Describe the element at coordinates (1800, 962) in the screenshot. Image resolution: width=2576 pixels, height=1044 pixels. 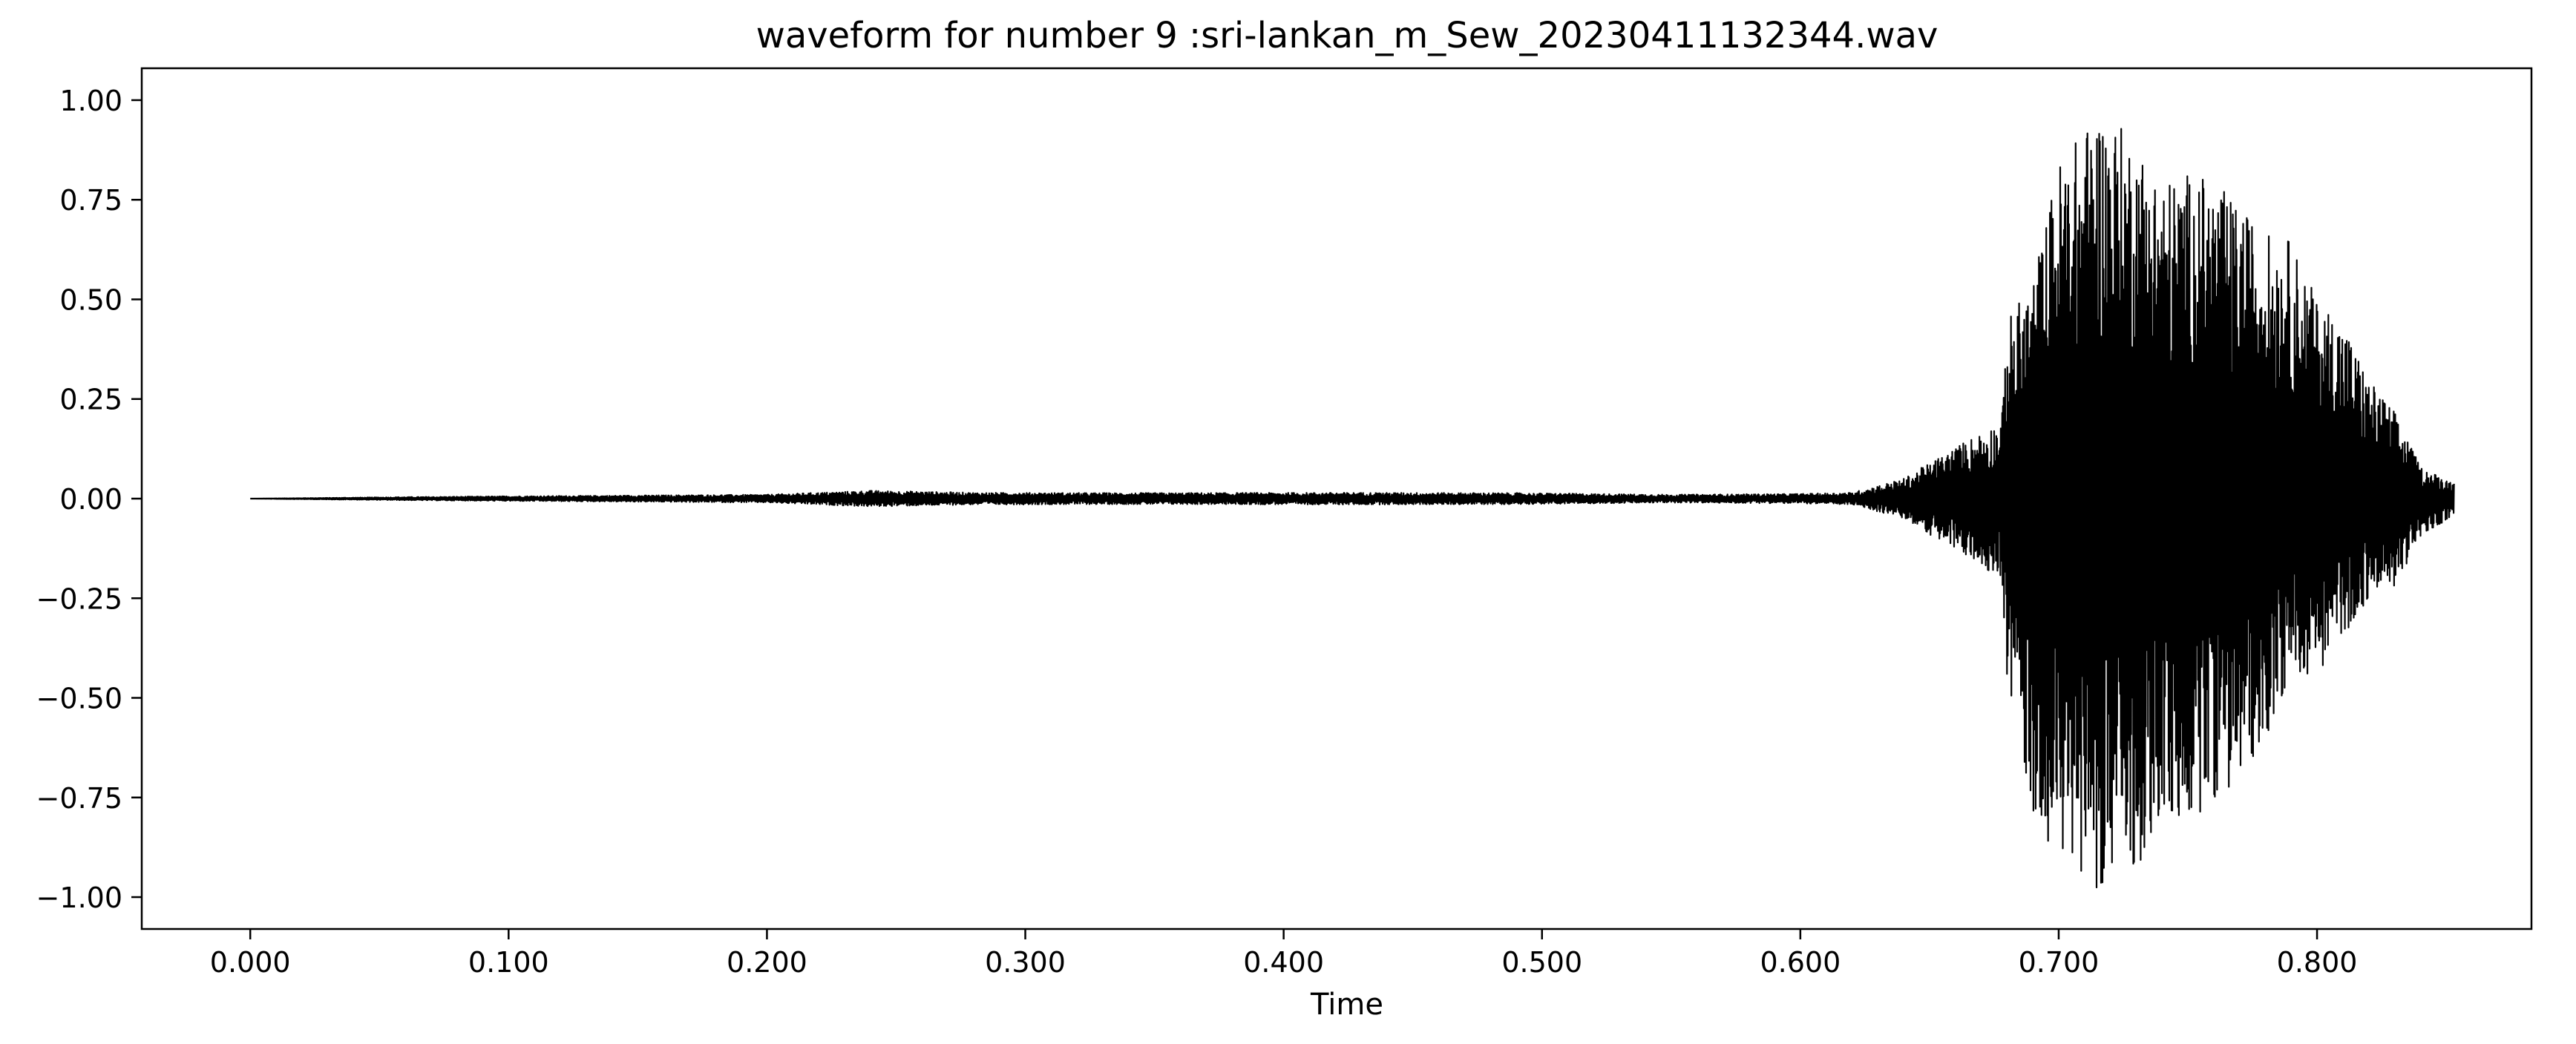
I see `x-tick-label: 0.600` at that location.